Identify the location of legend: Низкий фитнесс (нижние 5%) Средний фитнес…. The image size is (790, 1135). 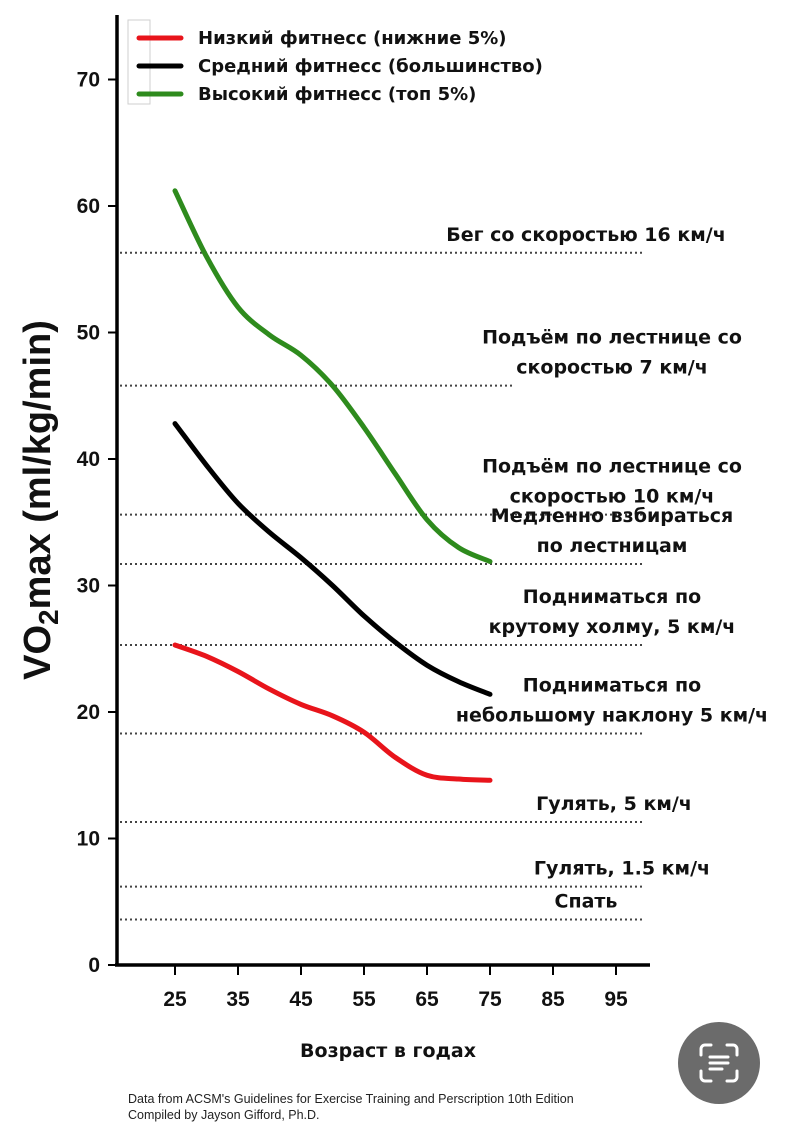
(335, 62).